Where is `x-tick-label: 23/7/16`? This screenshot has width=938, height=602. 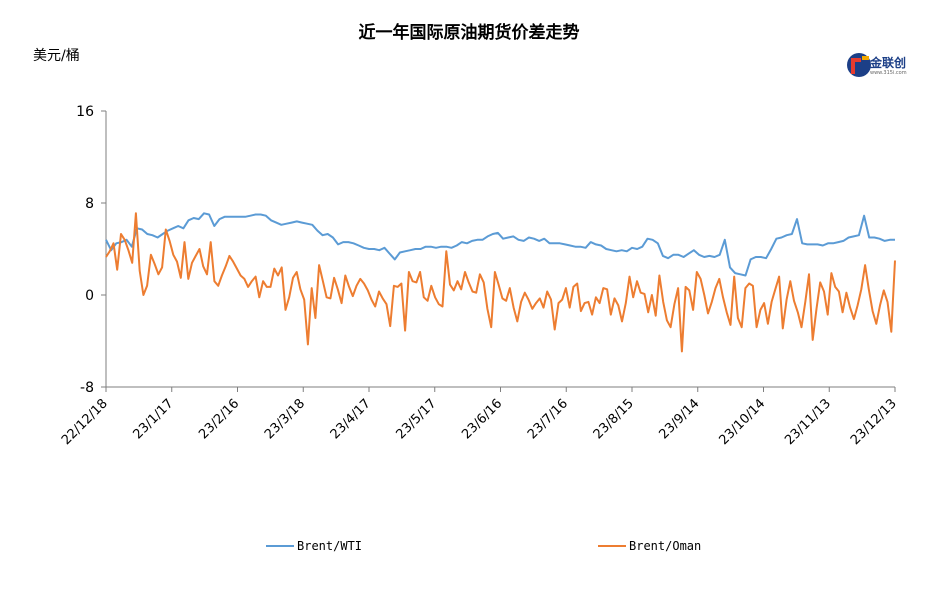 x-tick-label: 23/7/16 is located at coordinates (548, 419).